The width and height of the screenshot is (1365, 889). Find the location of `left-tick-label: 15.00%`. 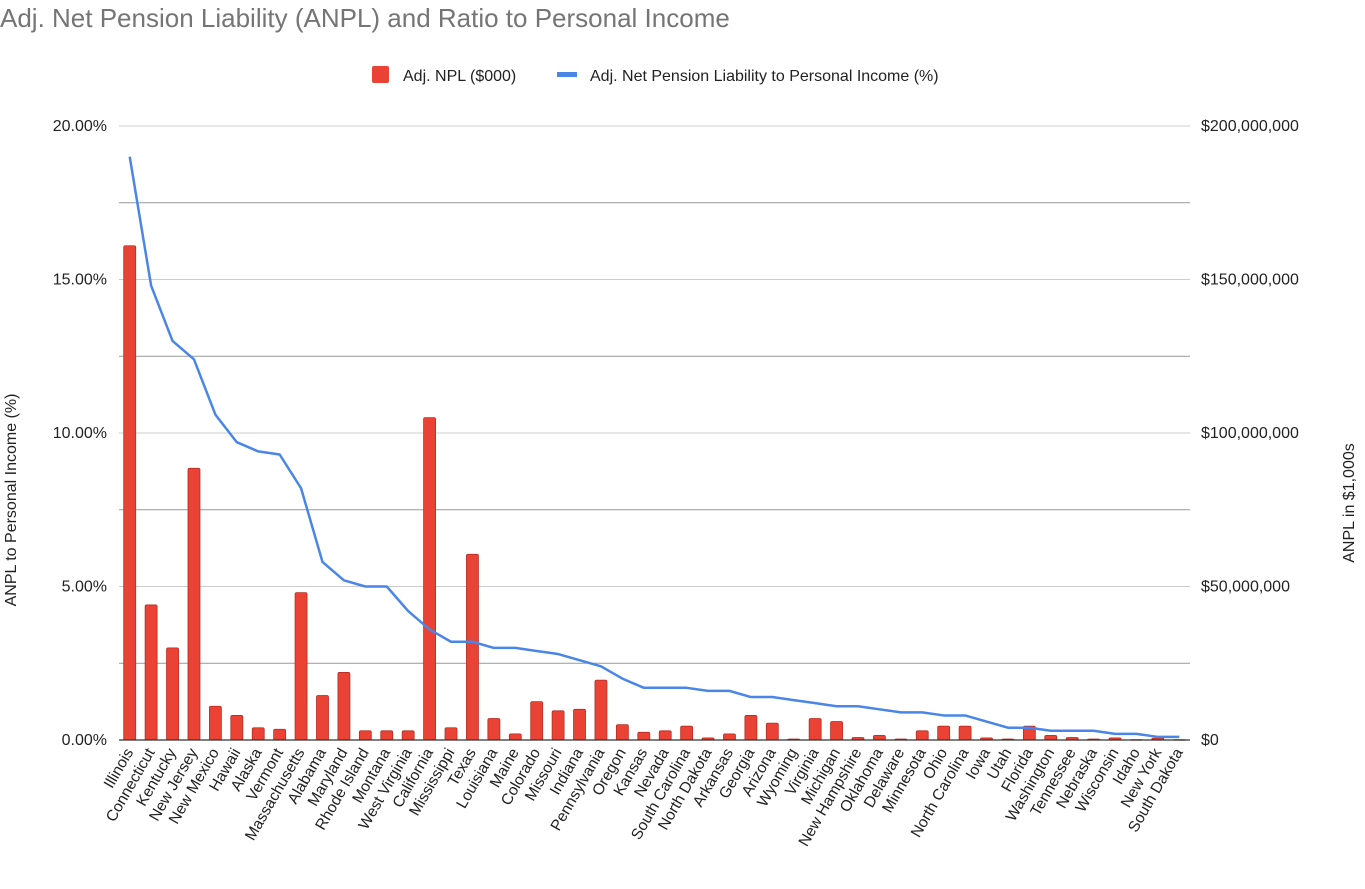

left-tick-label: 15.00% is located at coordinates (80, 280).